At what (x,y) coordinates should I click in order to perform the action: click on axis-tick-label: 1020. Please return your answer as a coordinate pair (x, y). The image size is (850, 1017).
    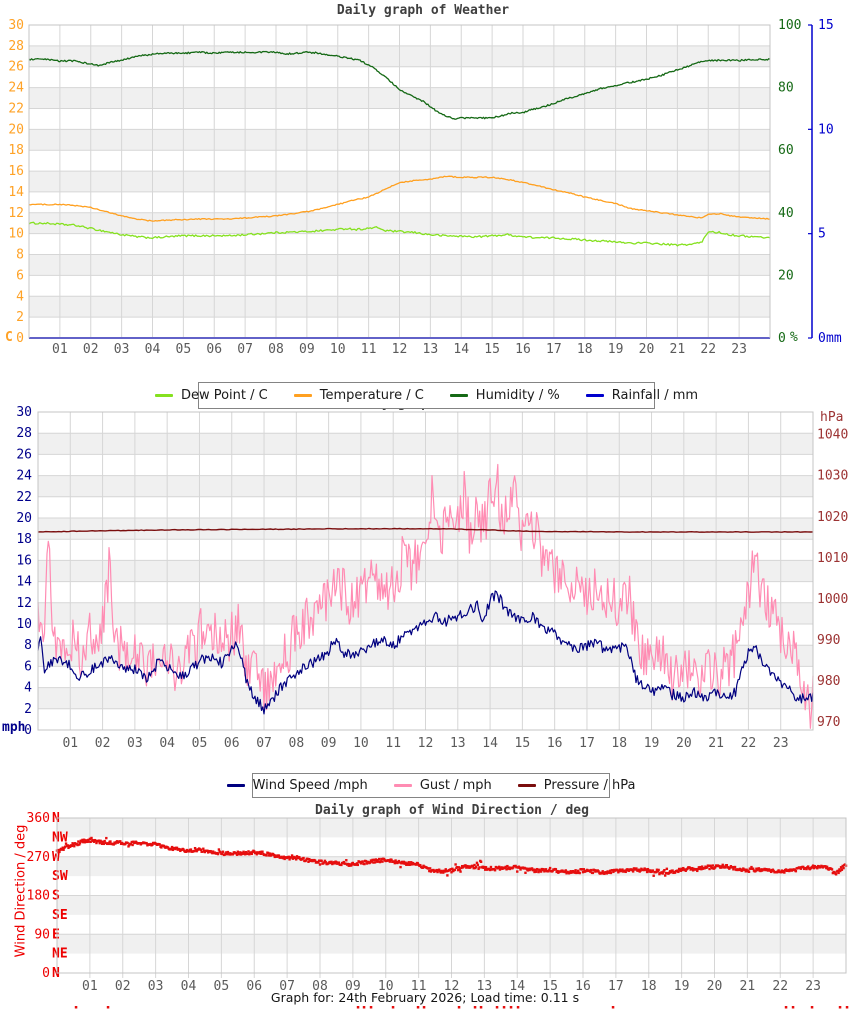
    Looking at the image, I should click on (832, 517).